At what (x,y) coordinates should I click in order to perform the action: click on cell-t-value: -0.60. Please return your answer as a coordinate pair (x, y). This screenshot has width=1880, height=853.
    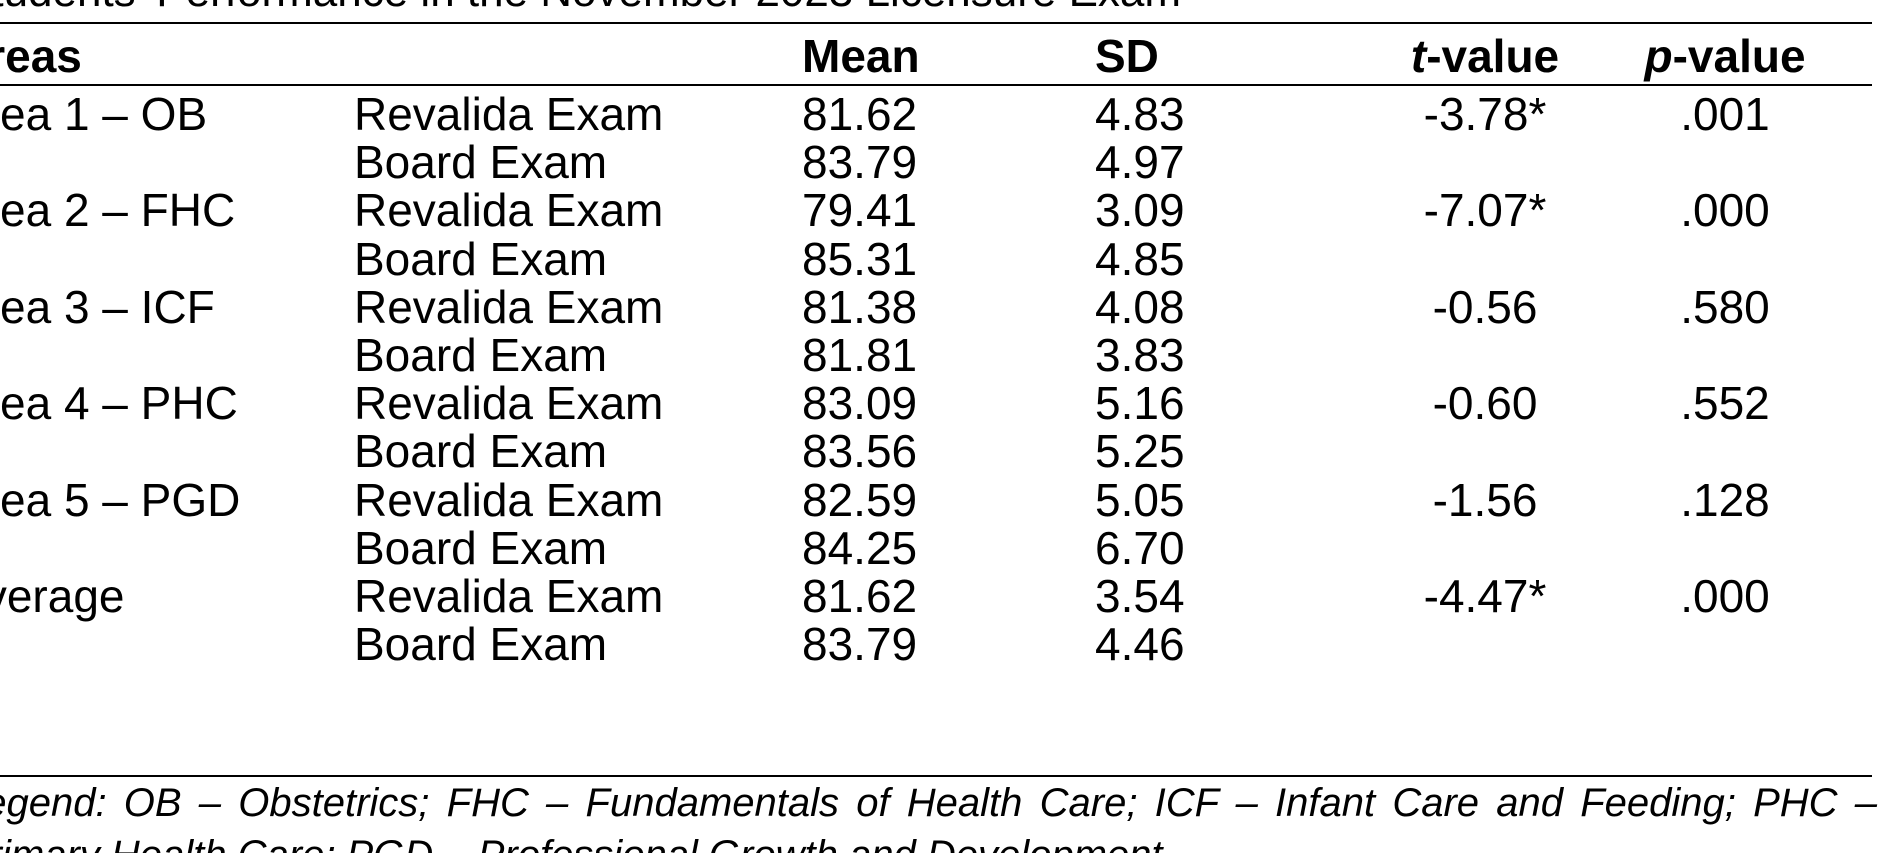
    Looking at the image, I should click on (1485, 403).